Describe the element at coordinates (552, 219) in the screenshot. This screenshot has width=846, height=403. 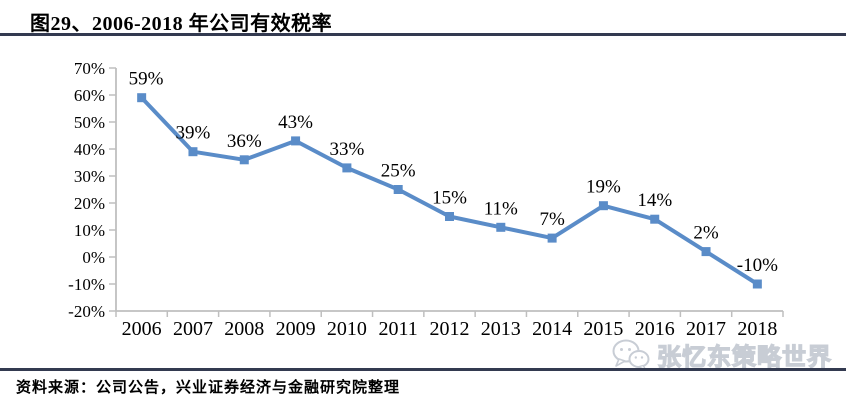
I see `data-label: 7%` at that location.